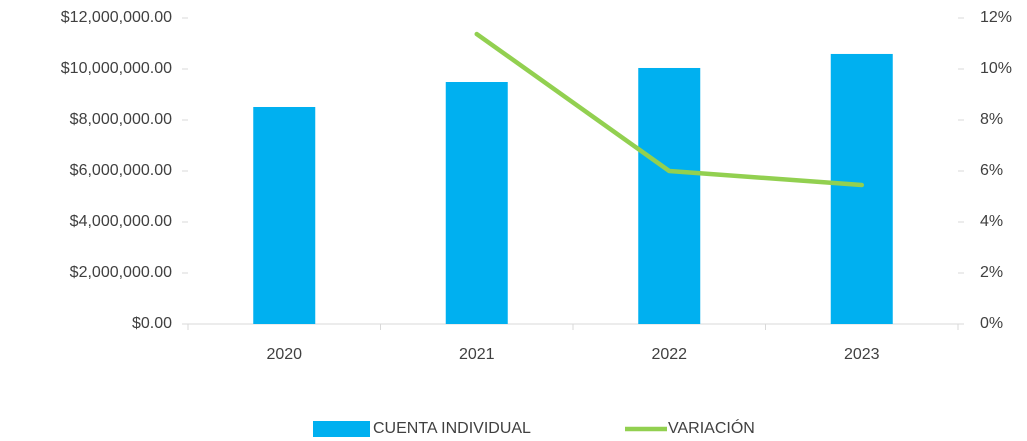 Image resolution: width=1027 pixels, height=441 pixels. Describe the element at coordinates (711, 427) in the screenshot. I see `legend-label: VARIACIÓN` at that location.